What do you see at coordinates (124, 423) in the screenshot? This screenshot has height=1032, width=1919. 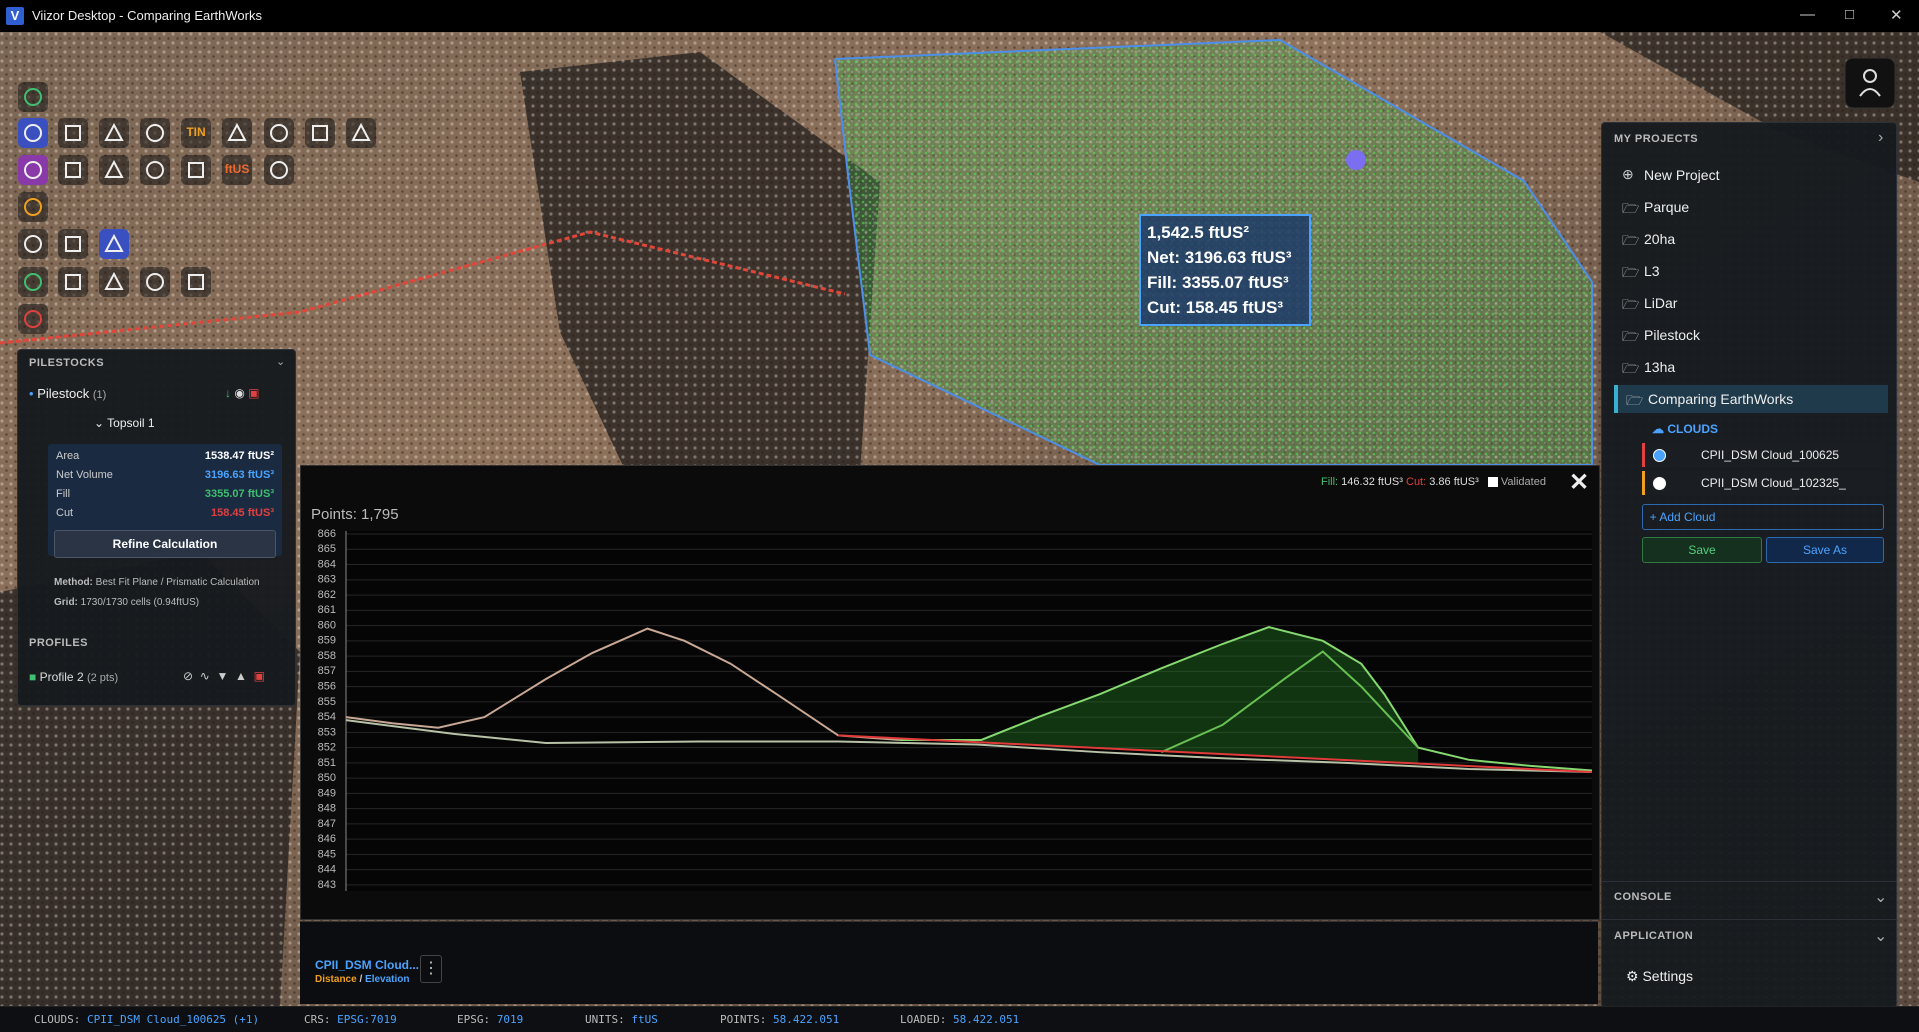 I see `layer-row: ⌄ Topsoil 1` at bounding box center [124, 423].